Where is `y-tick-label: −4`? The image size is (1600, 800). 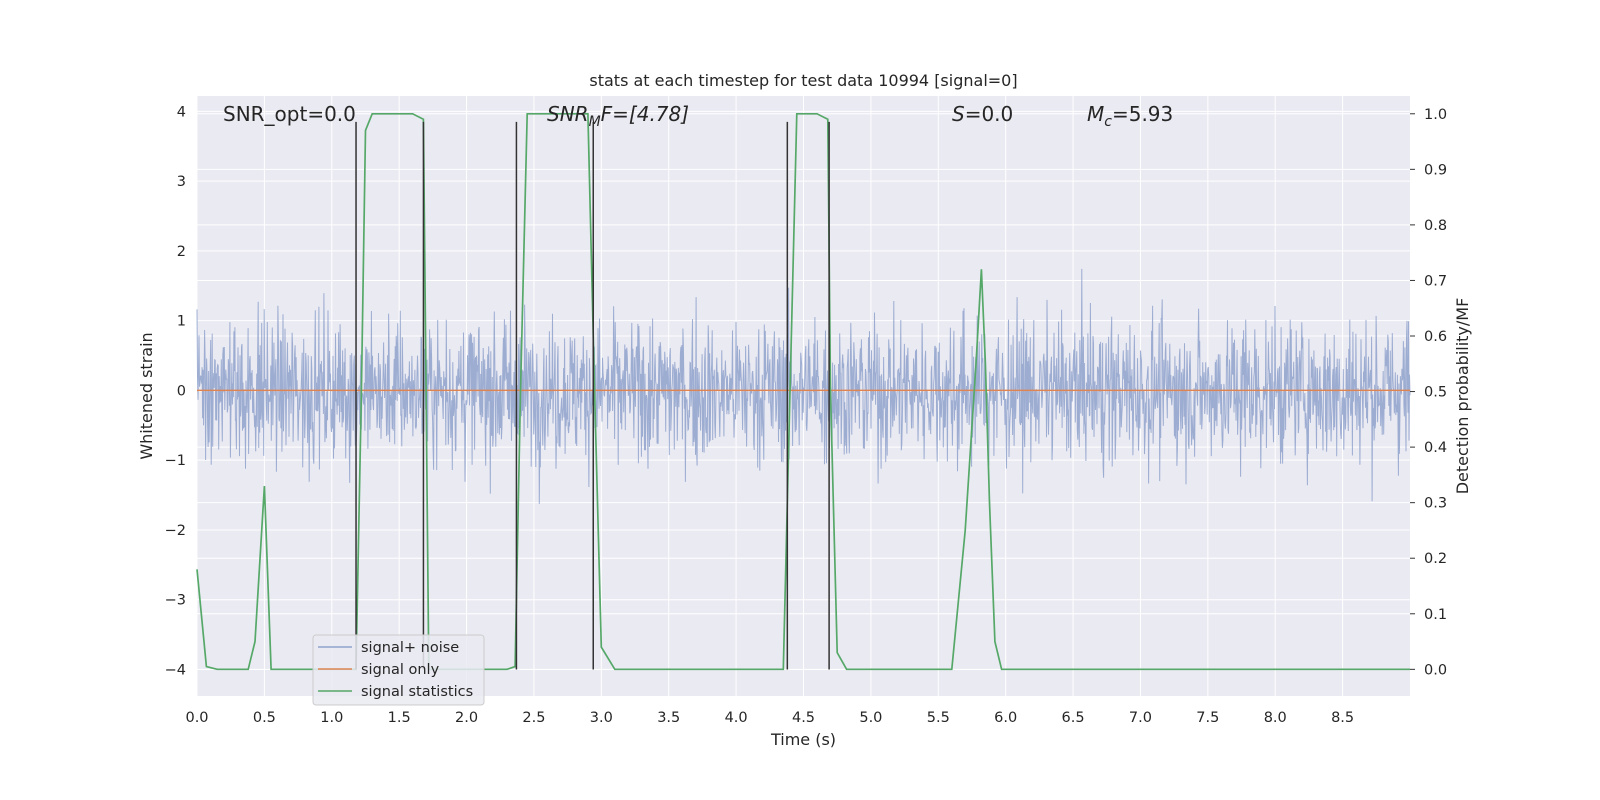
y-tick-label: −4 is located at coordinates (175, 670).